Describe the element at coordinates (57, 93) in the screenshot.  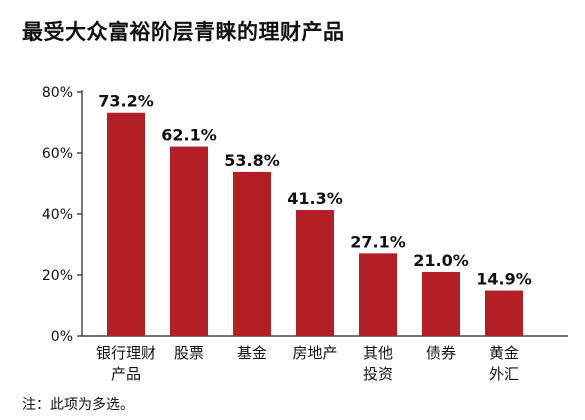
I see `y-tick-label: 80%` at that location.